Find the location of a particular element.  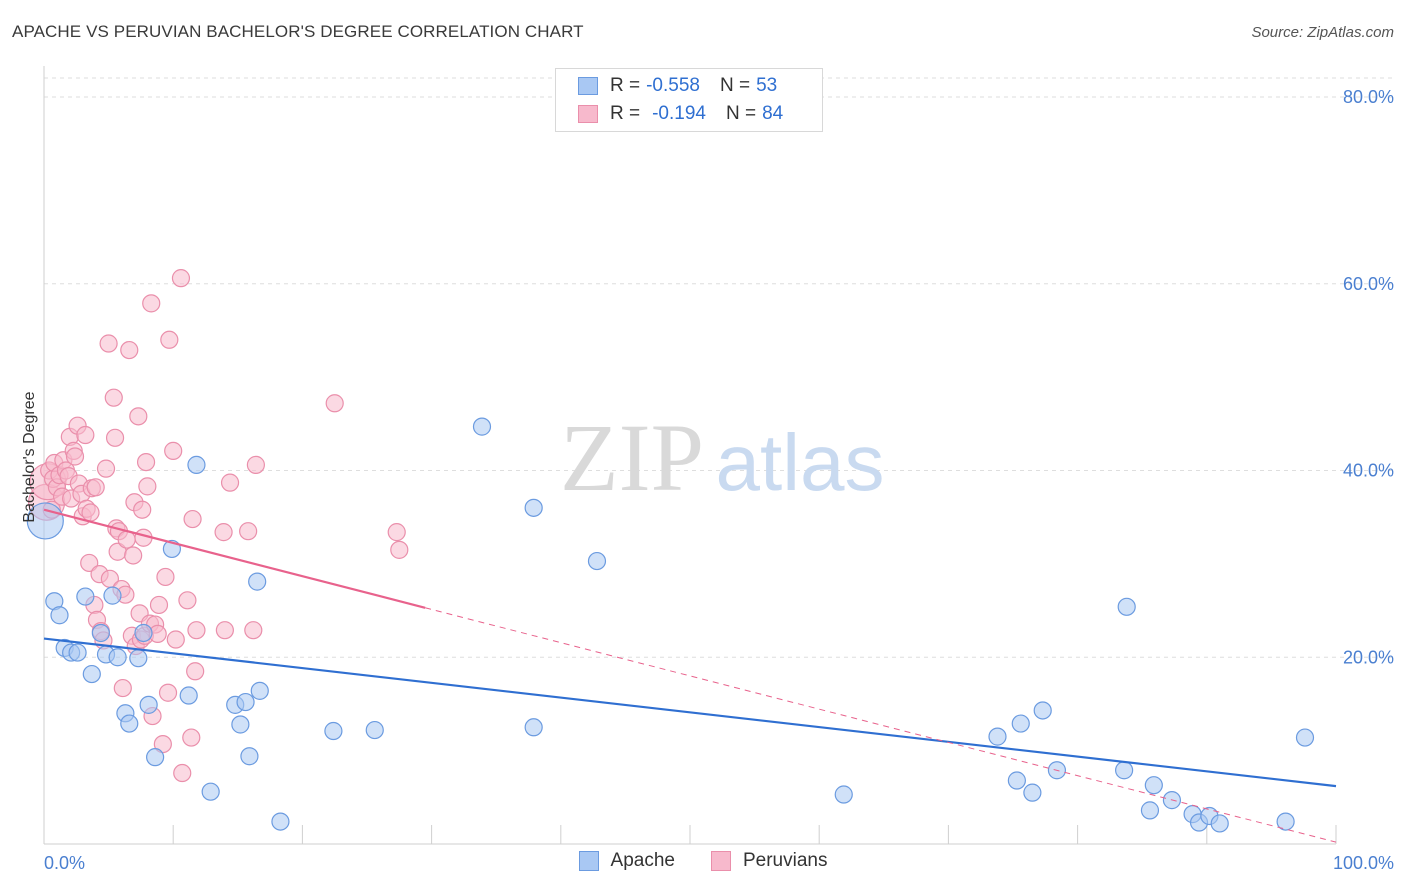

legend-row-apache: R = -0.558 N = 53 is located at coordinates (677, 86).